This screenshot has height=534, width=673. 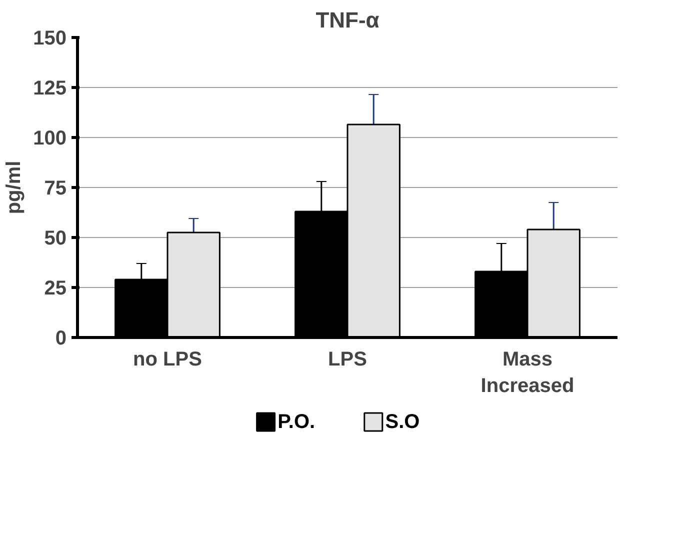 I want to click on y-tick-label: 0, so click(x=60, y=339).